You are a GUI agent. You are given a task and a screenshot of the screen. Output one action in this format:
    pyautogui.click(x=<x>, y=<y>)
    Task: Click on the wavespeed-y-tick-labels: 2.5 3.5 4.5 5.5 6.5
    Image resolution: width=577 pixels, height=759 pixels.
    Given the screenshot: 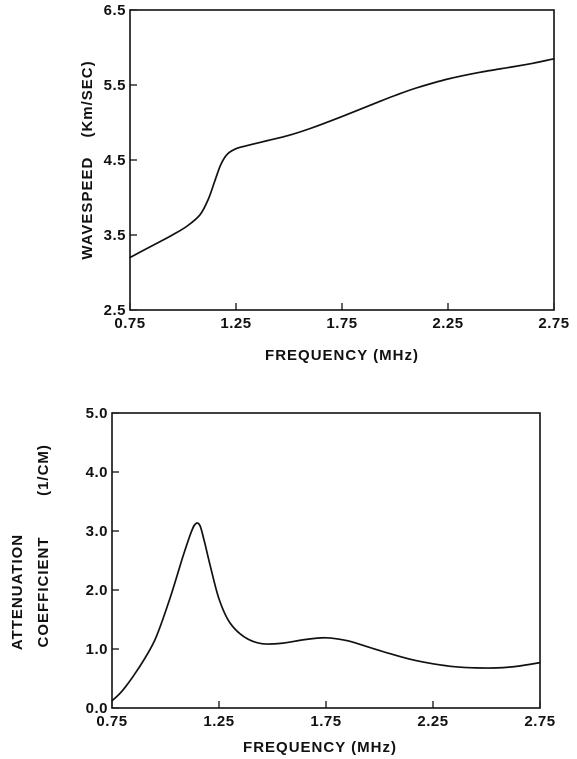 What is the action you would take?
    pyautogui.click(x=115, y=160)
    